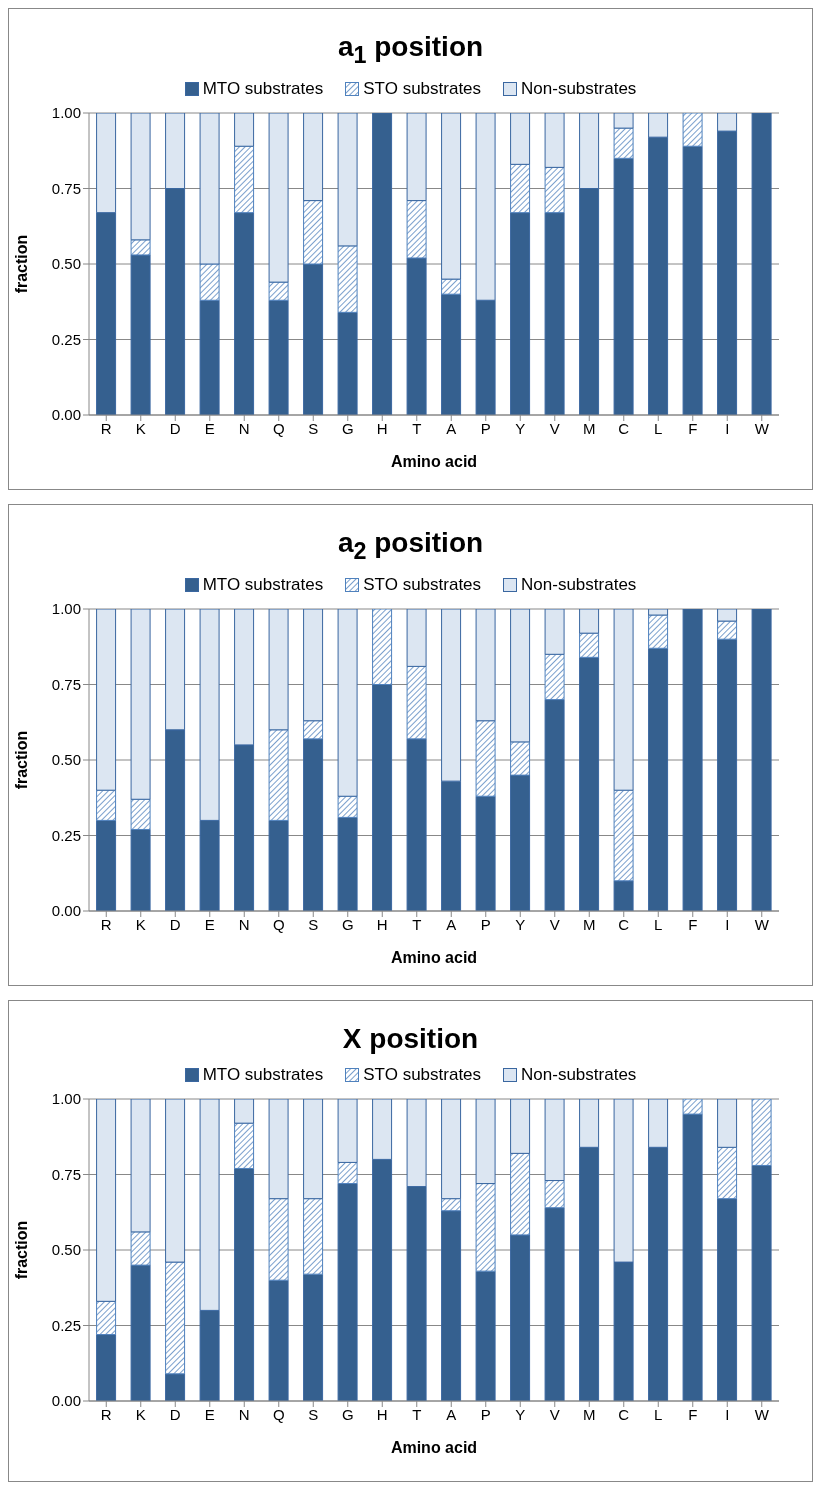 The height and width of the screenshot is (1504, 821). I want to click on x-tick-label: I, so click(727, 428).